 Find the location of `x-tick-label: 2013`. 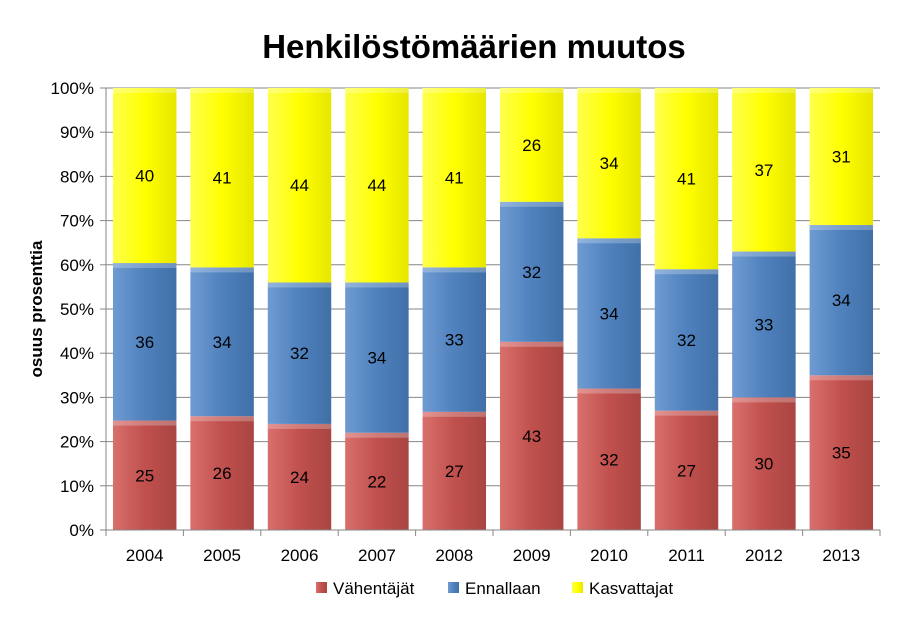

x-tick-label: 2013 is located at coordinates (841, 555).